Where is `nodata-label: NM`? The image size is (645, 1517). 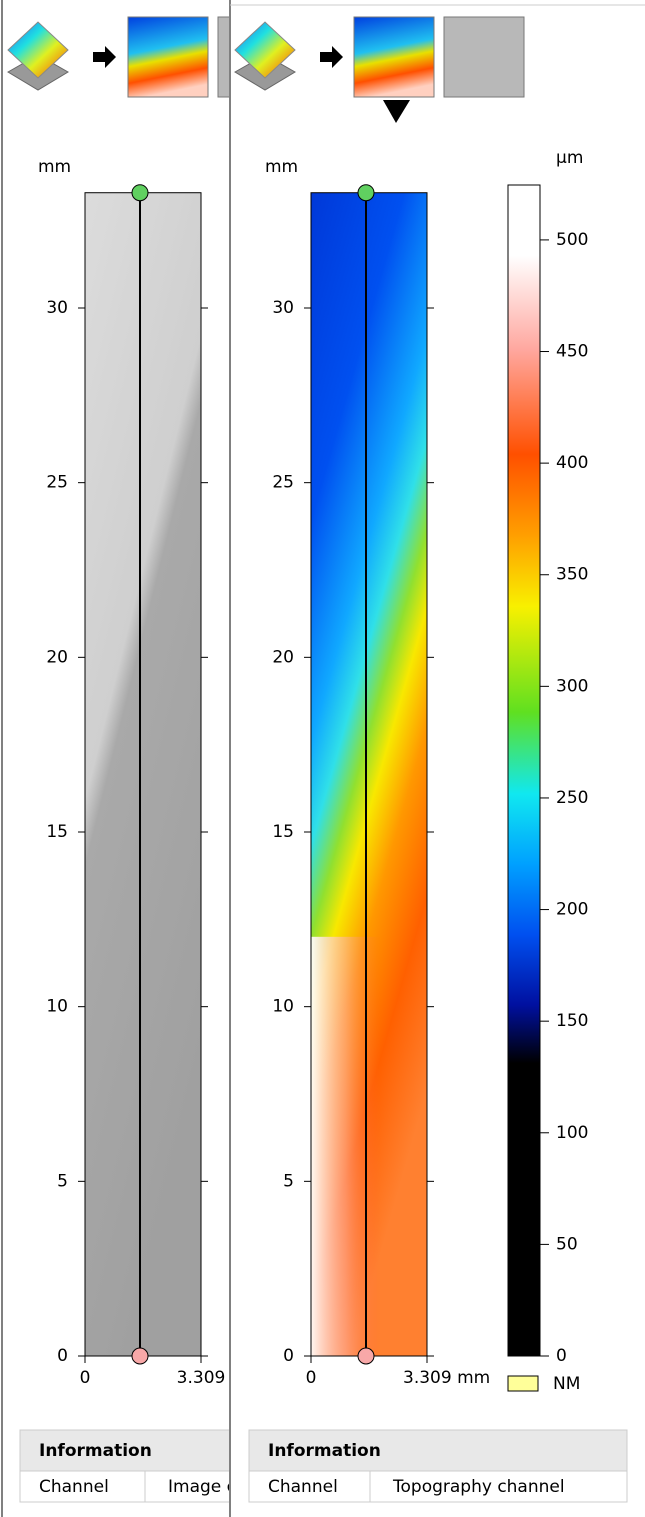
nodata-label: NM is located at coordinates (566, 1384).